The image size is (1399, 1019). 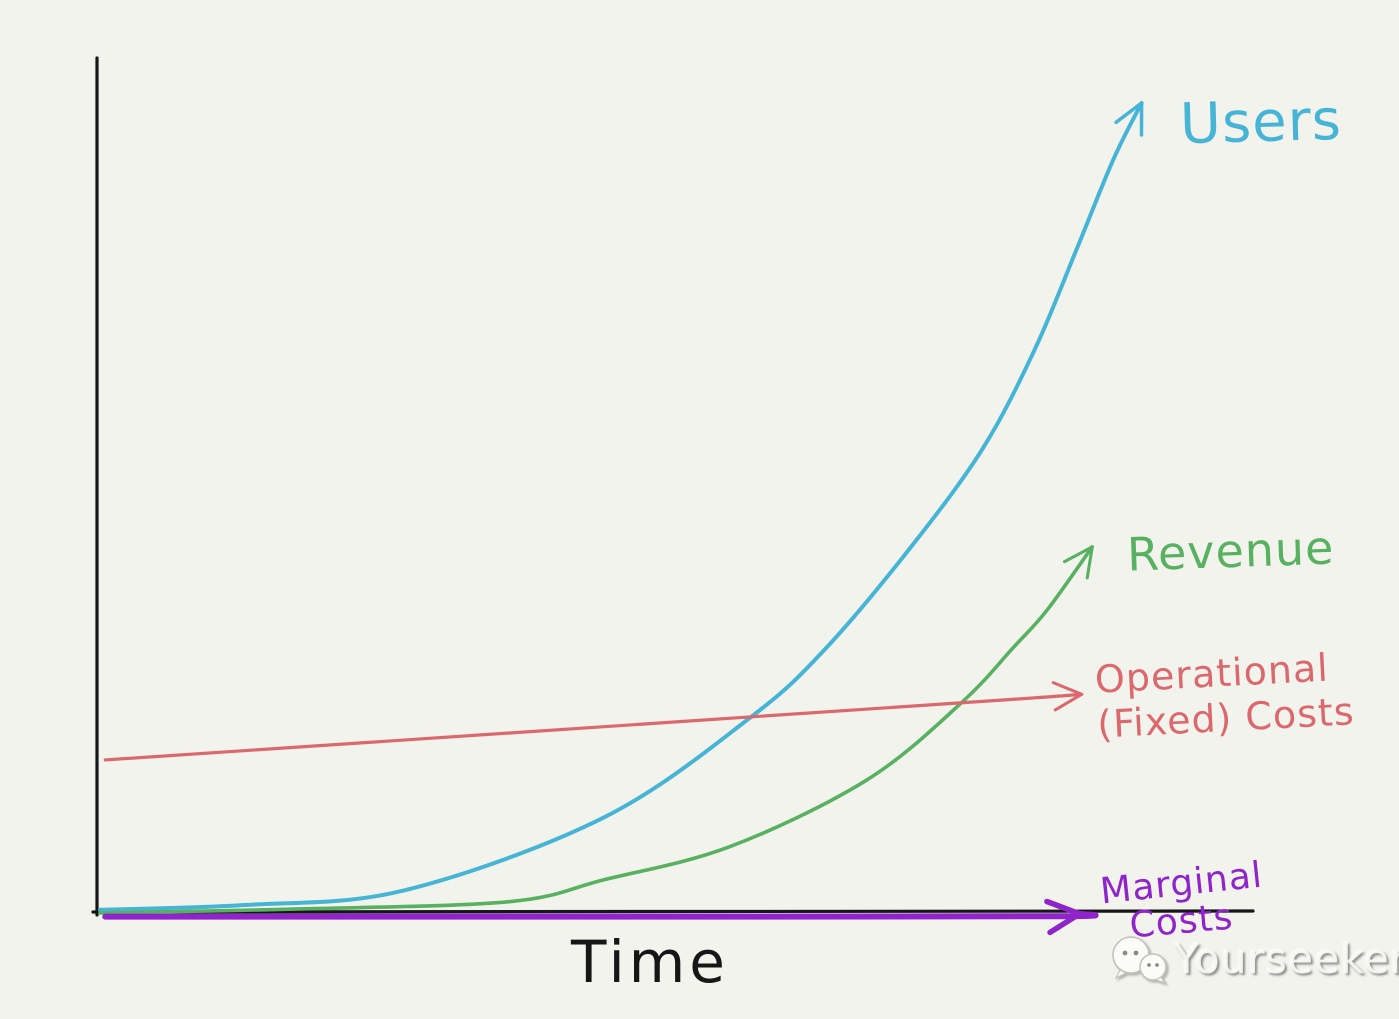 I want to click on operational-fixed-costs-arrowhead, so click(x=1067, y=696).